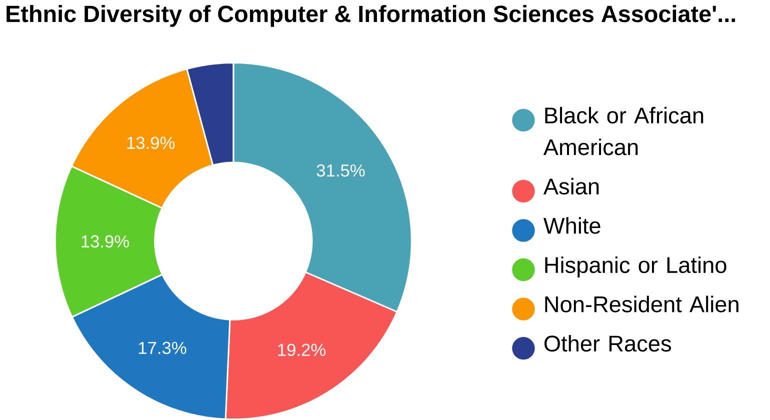 The width and height of the screenshot is (770, 420). I want to click on data-label: 31.5%, so click(340, 170).